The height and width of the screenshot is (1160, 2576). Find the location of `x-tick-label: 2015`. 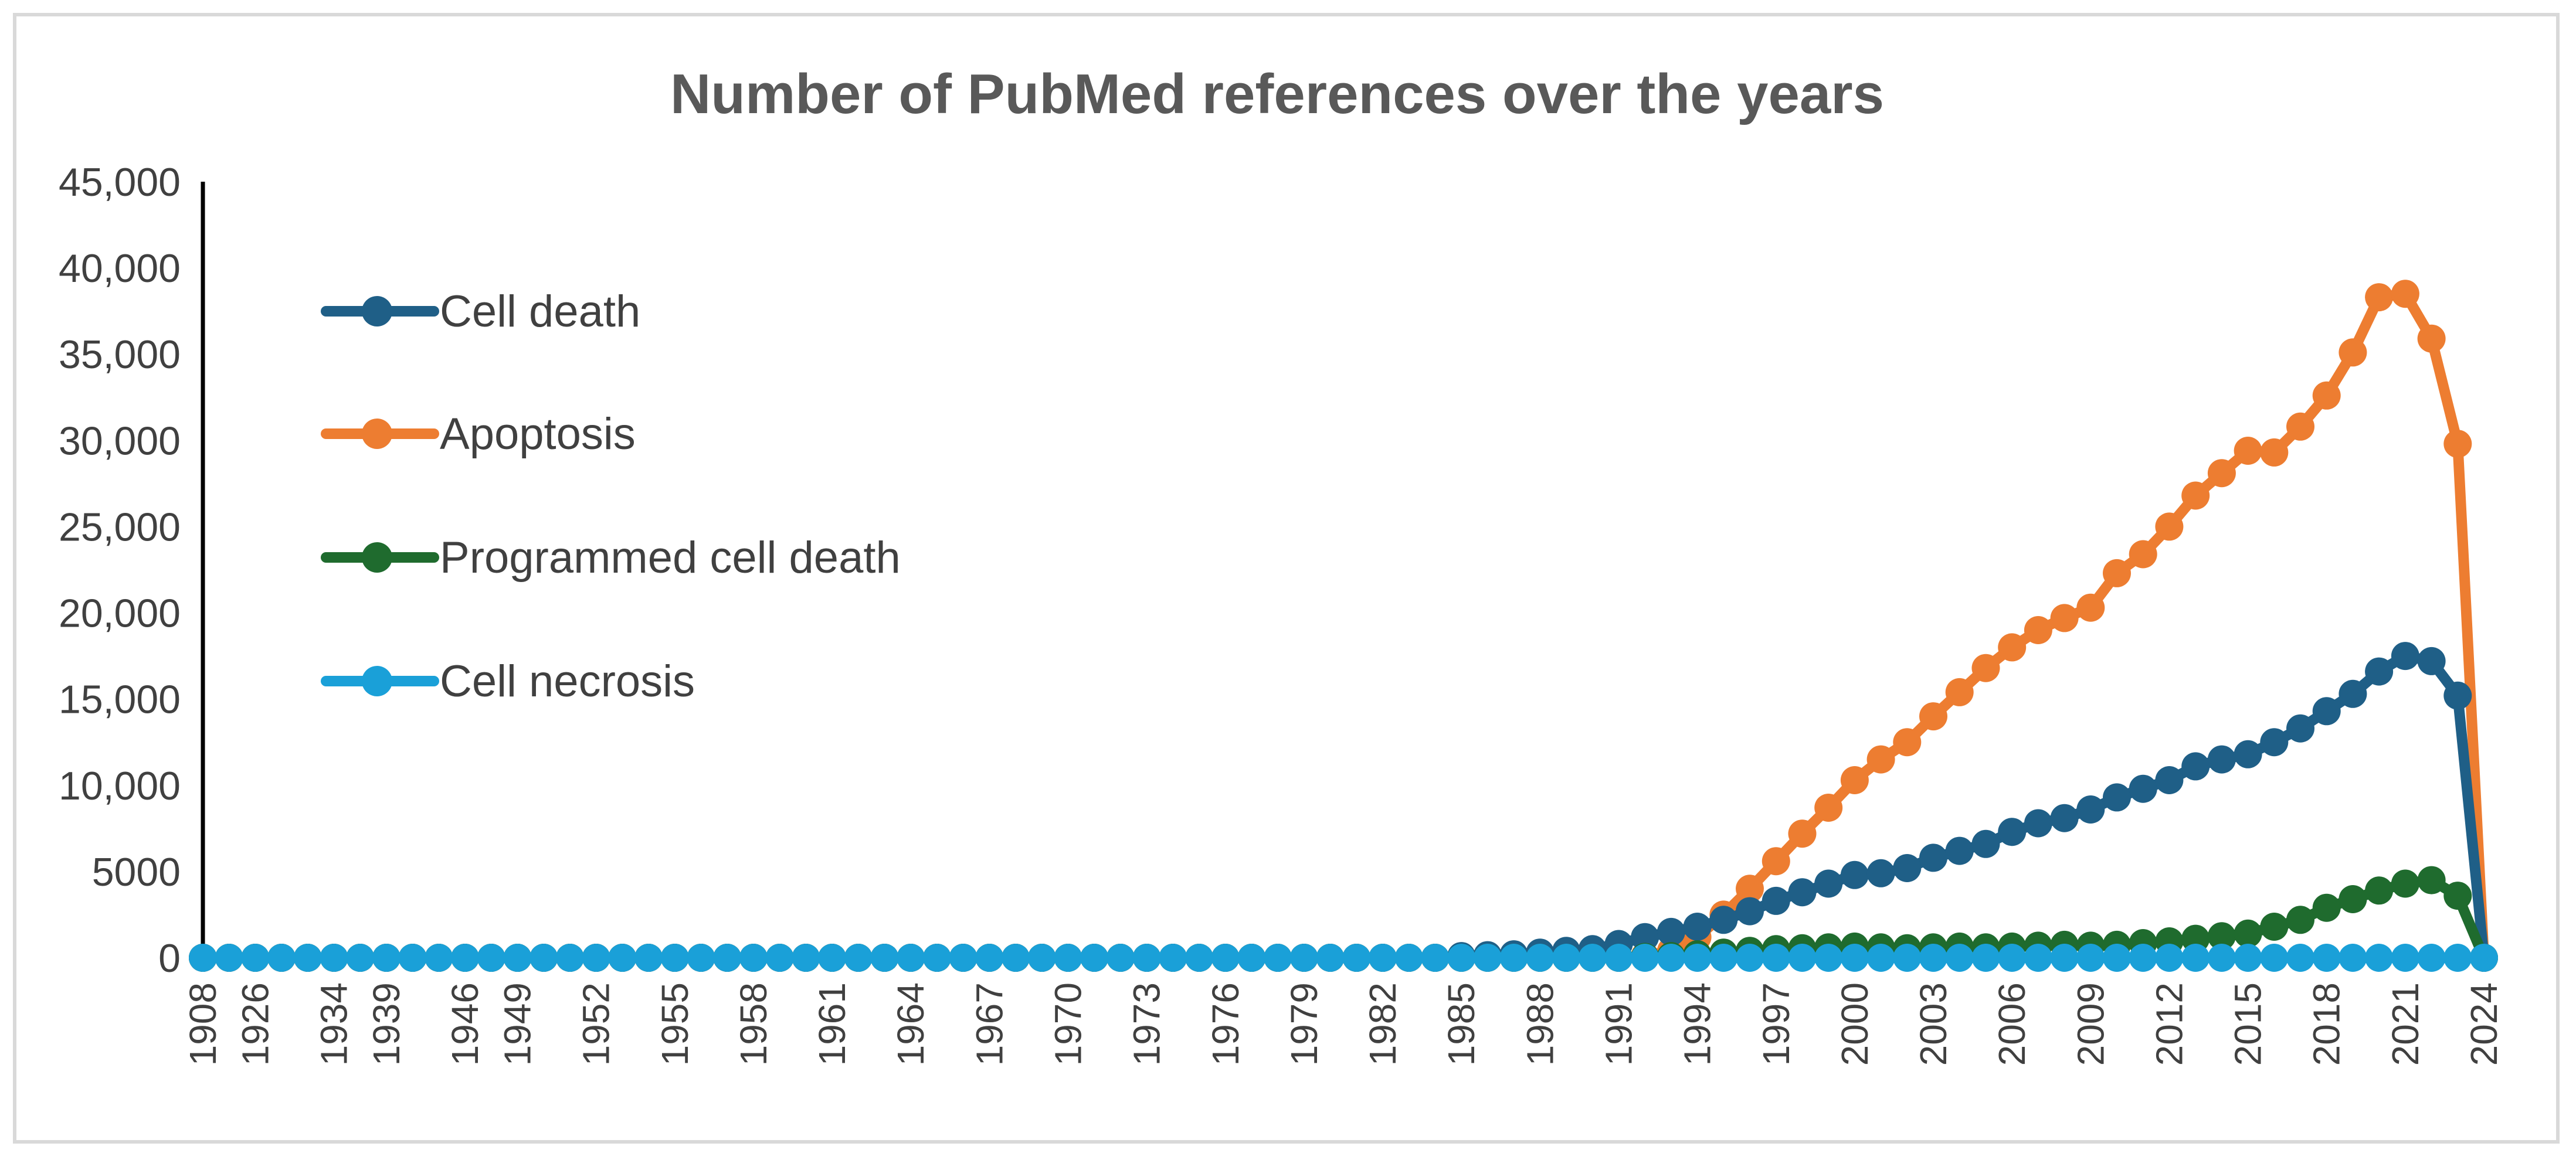

x-tick-label: 2015 is located at coordinates (2248, 1024).